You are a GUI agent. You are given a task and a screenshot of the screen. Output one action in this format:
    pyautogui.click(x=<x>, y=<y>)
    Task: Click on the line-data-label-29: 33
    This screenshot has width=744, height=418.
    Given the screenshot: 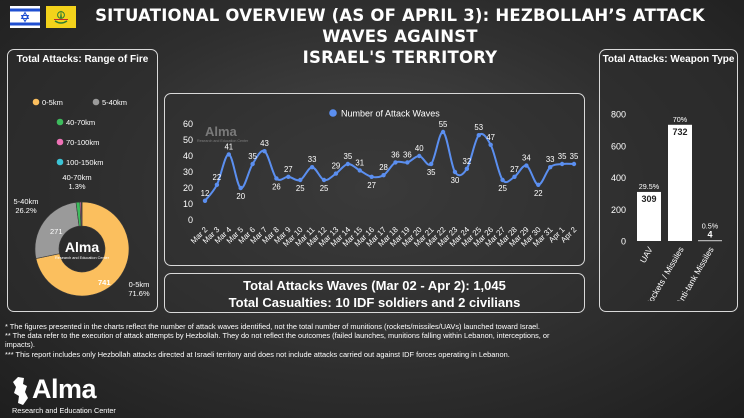 What is the action you would take?
    pyautogui.click(x=550, y=159)
    